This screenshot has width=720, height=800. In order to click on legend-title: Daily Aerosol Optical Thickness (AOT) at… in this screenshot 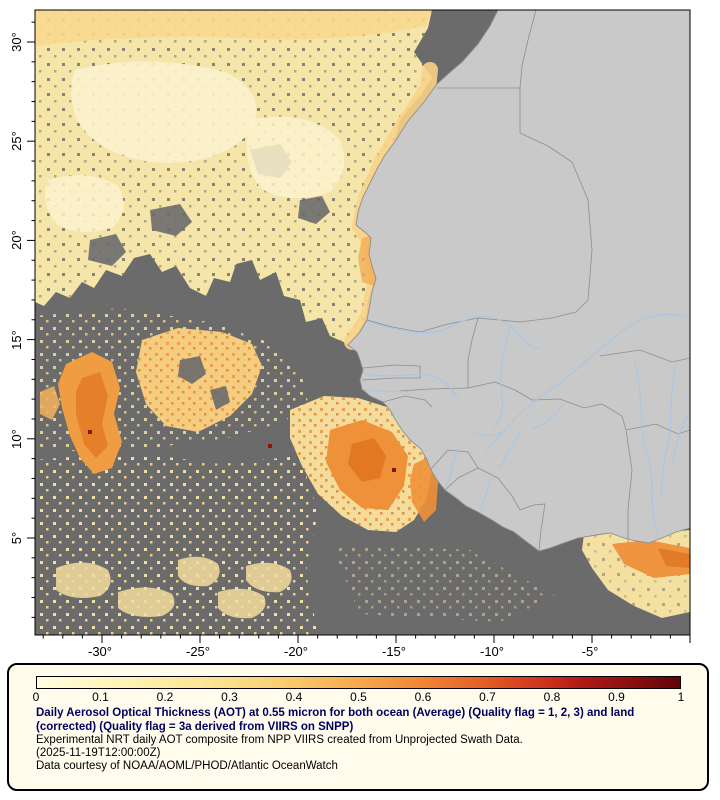, I will do `click(335, 720)`.